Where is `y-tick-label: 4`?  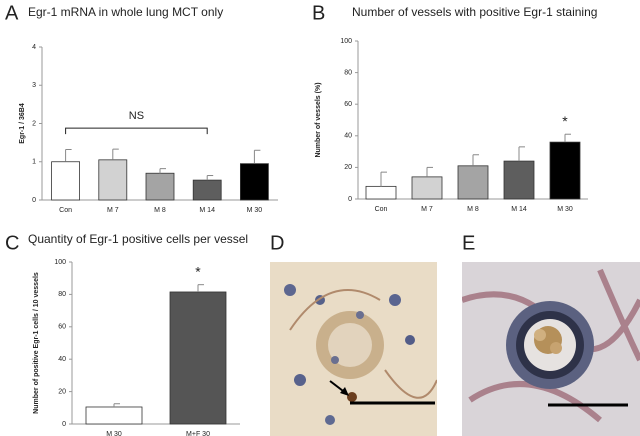 y-tick-label: 4 is located at coordinates (34, 47).